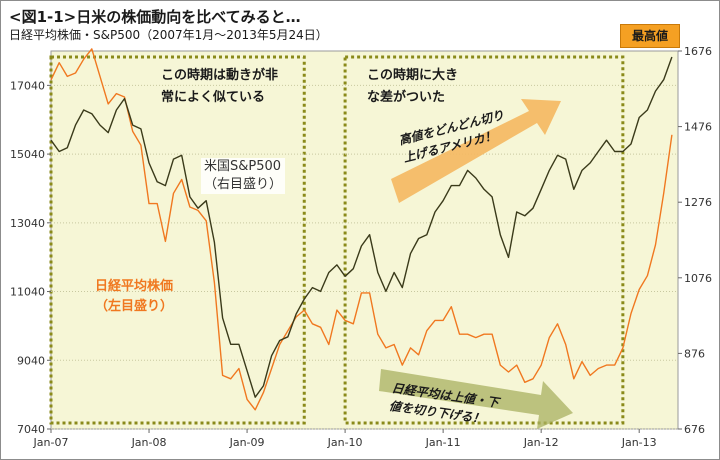 The height and width of the screenshot is (460, 720). Describe the element at coordinates (698, 127) in the screenshot. I see `y-right-tick-label-4: 1476` at that location.